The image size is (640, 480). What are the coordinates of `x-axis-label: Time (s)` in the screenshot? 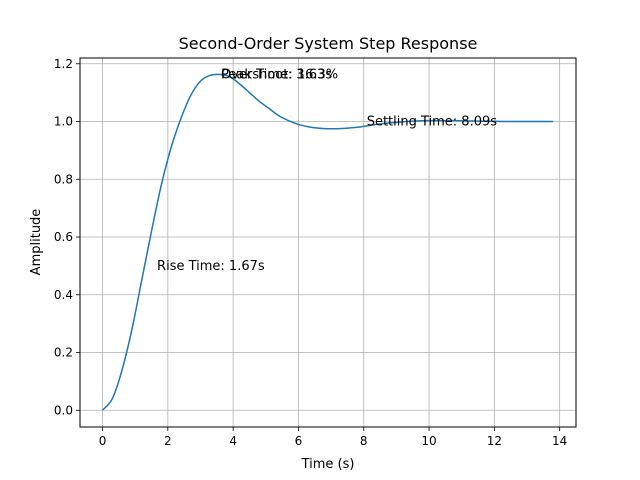 It's located at (328, 464).